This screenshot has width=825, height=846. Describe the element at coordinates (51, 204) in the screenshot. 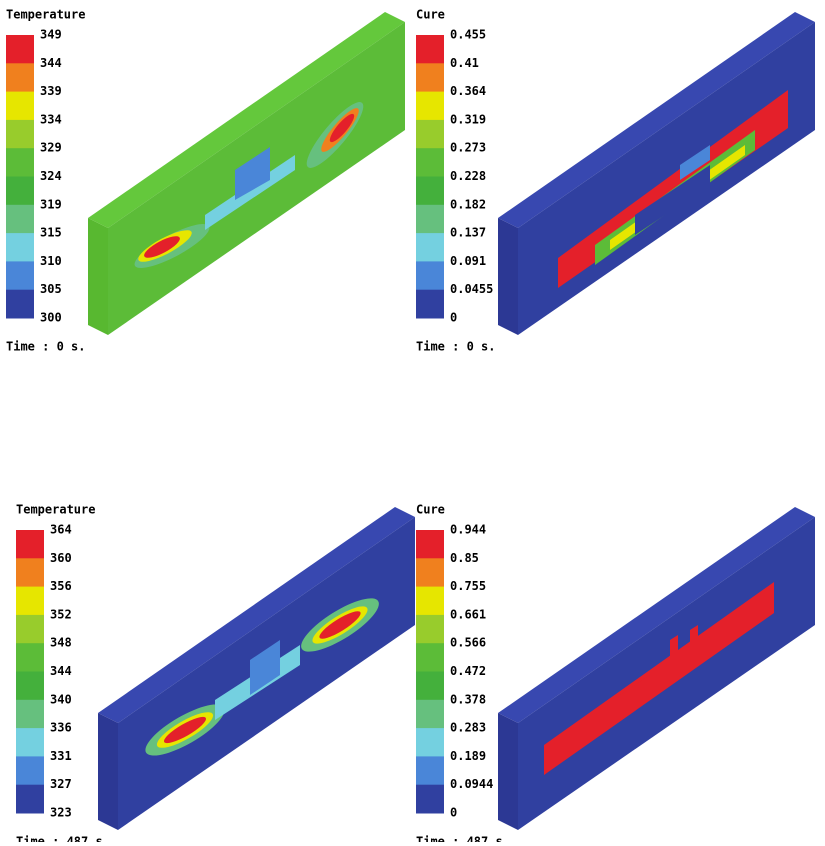

I see `legend-label: 319` at that location.